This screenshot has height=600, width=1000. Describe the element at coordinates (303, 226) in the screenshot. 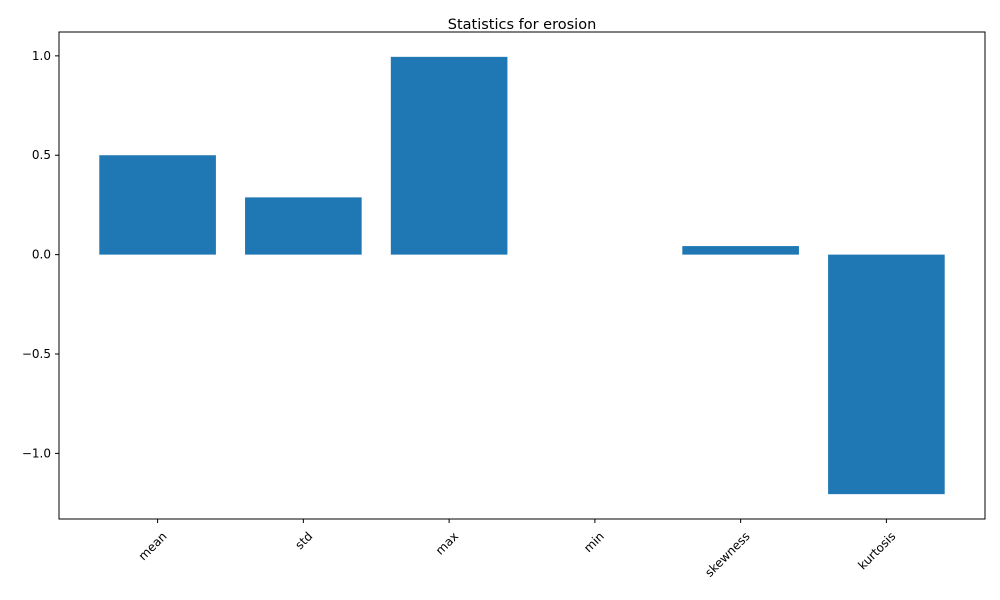

I see `bar-std` at that location.